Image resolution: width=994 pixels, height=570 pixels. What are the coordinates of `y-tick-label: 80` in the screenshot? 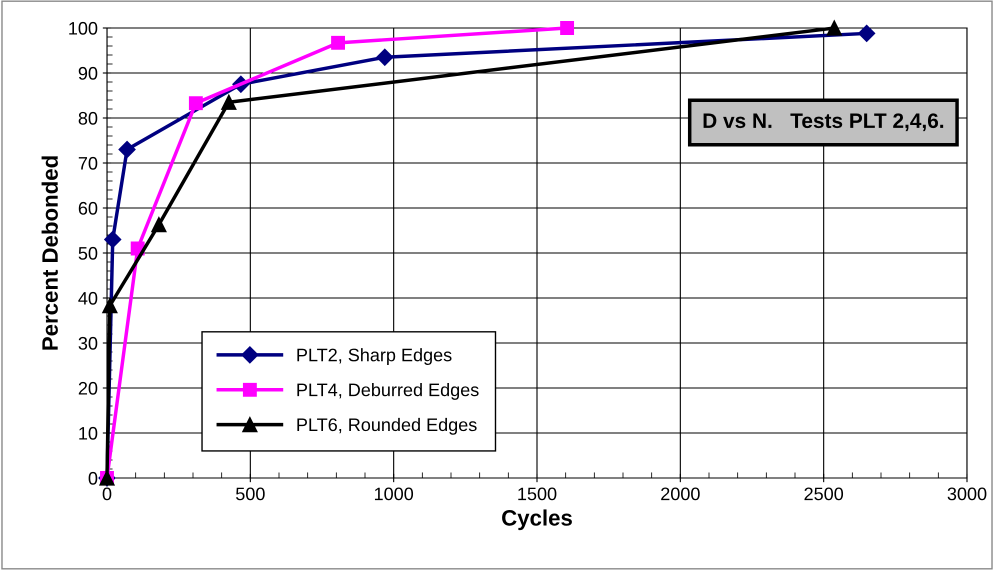 It's located at (88, 118).